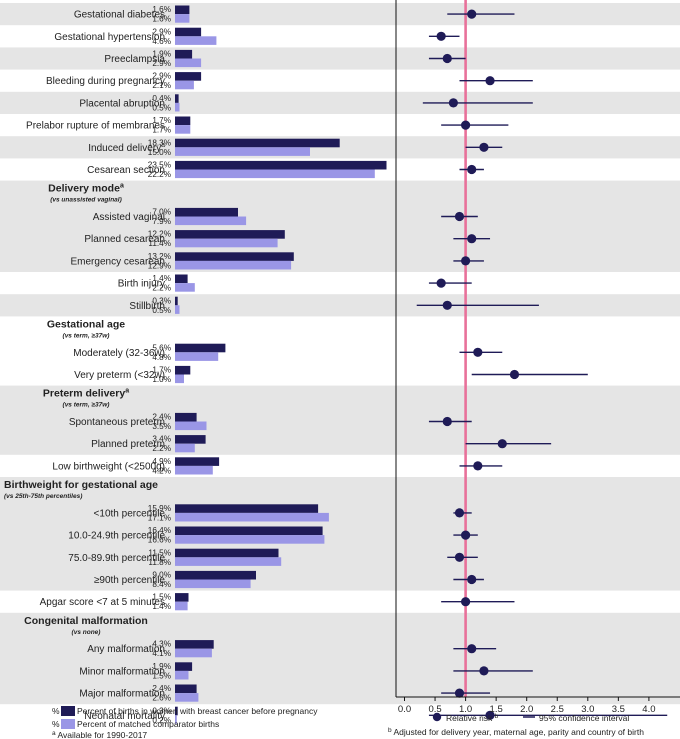 The height and width of the screenshot is (739, 680). Describe the element at coordinates (161, 221) in the screenshot. I see `comparator-percent-label: 7.9%` at that location.